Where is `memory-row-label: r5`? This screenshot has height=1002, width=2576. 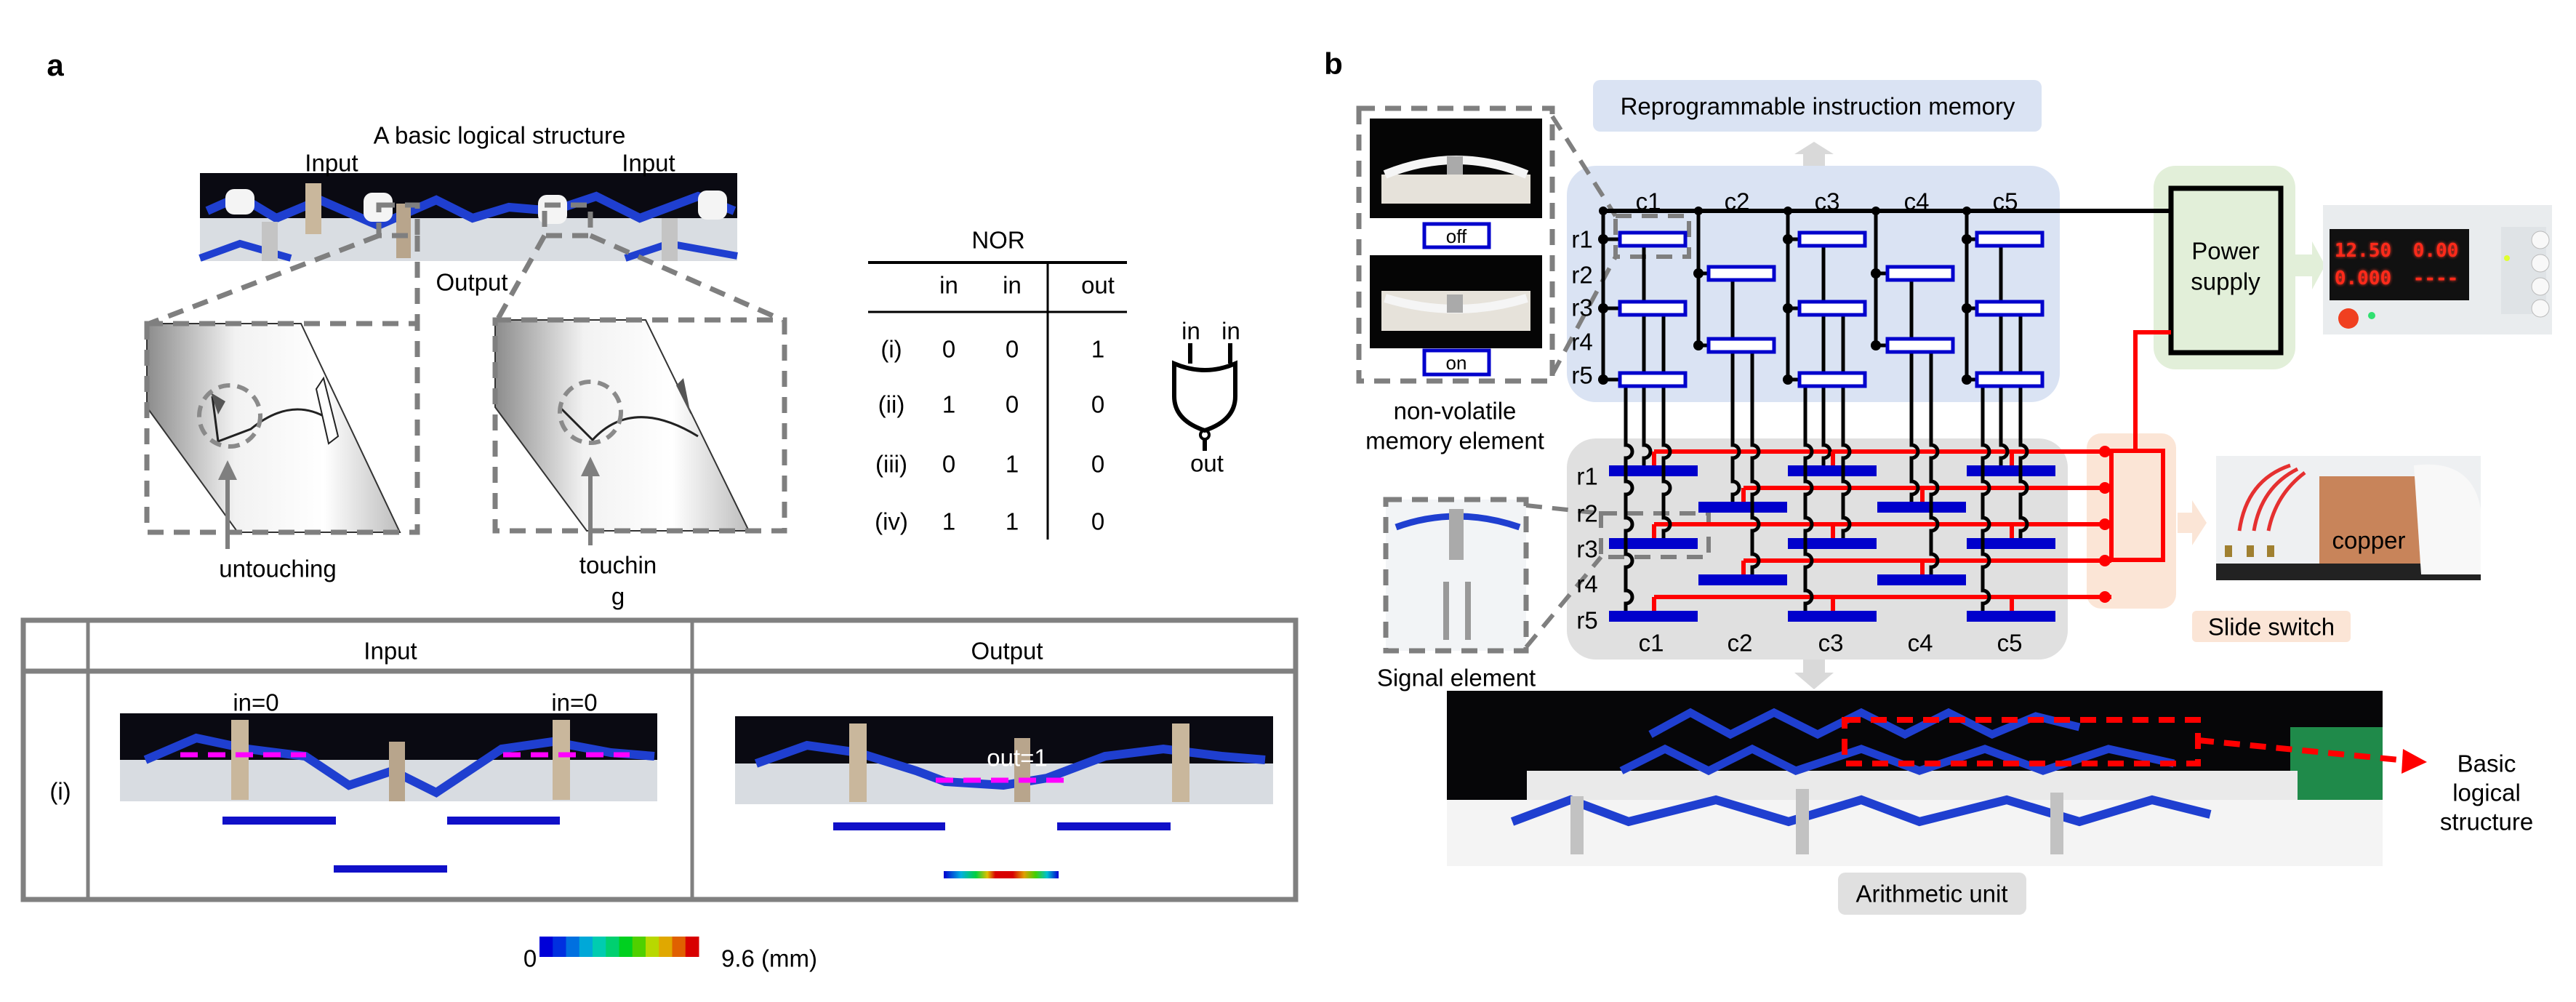 memory-row-label: r5 is located at coordinates (1582, 375).